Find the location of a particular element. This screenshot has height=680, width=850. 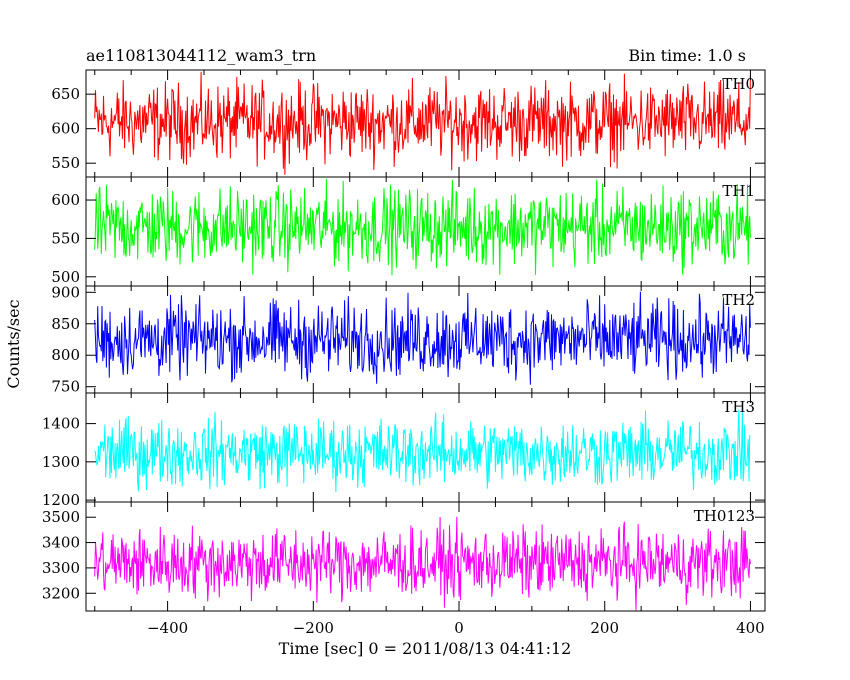

y-tick-label: 1200 is located at coordinates (61, 500).